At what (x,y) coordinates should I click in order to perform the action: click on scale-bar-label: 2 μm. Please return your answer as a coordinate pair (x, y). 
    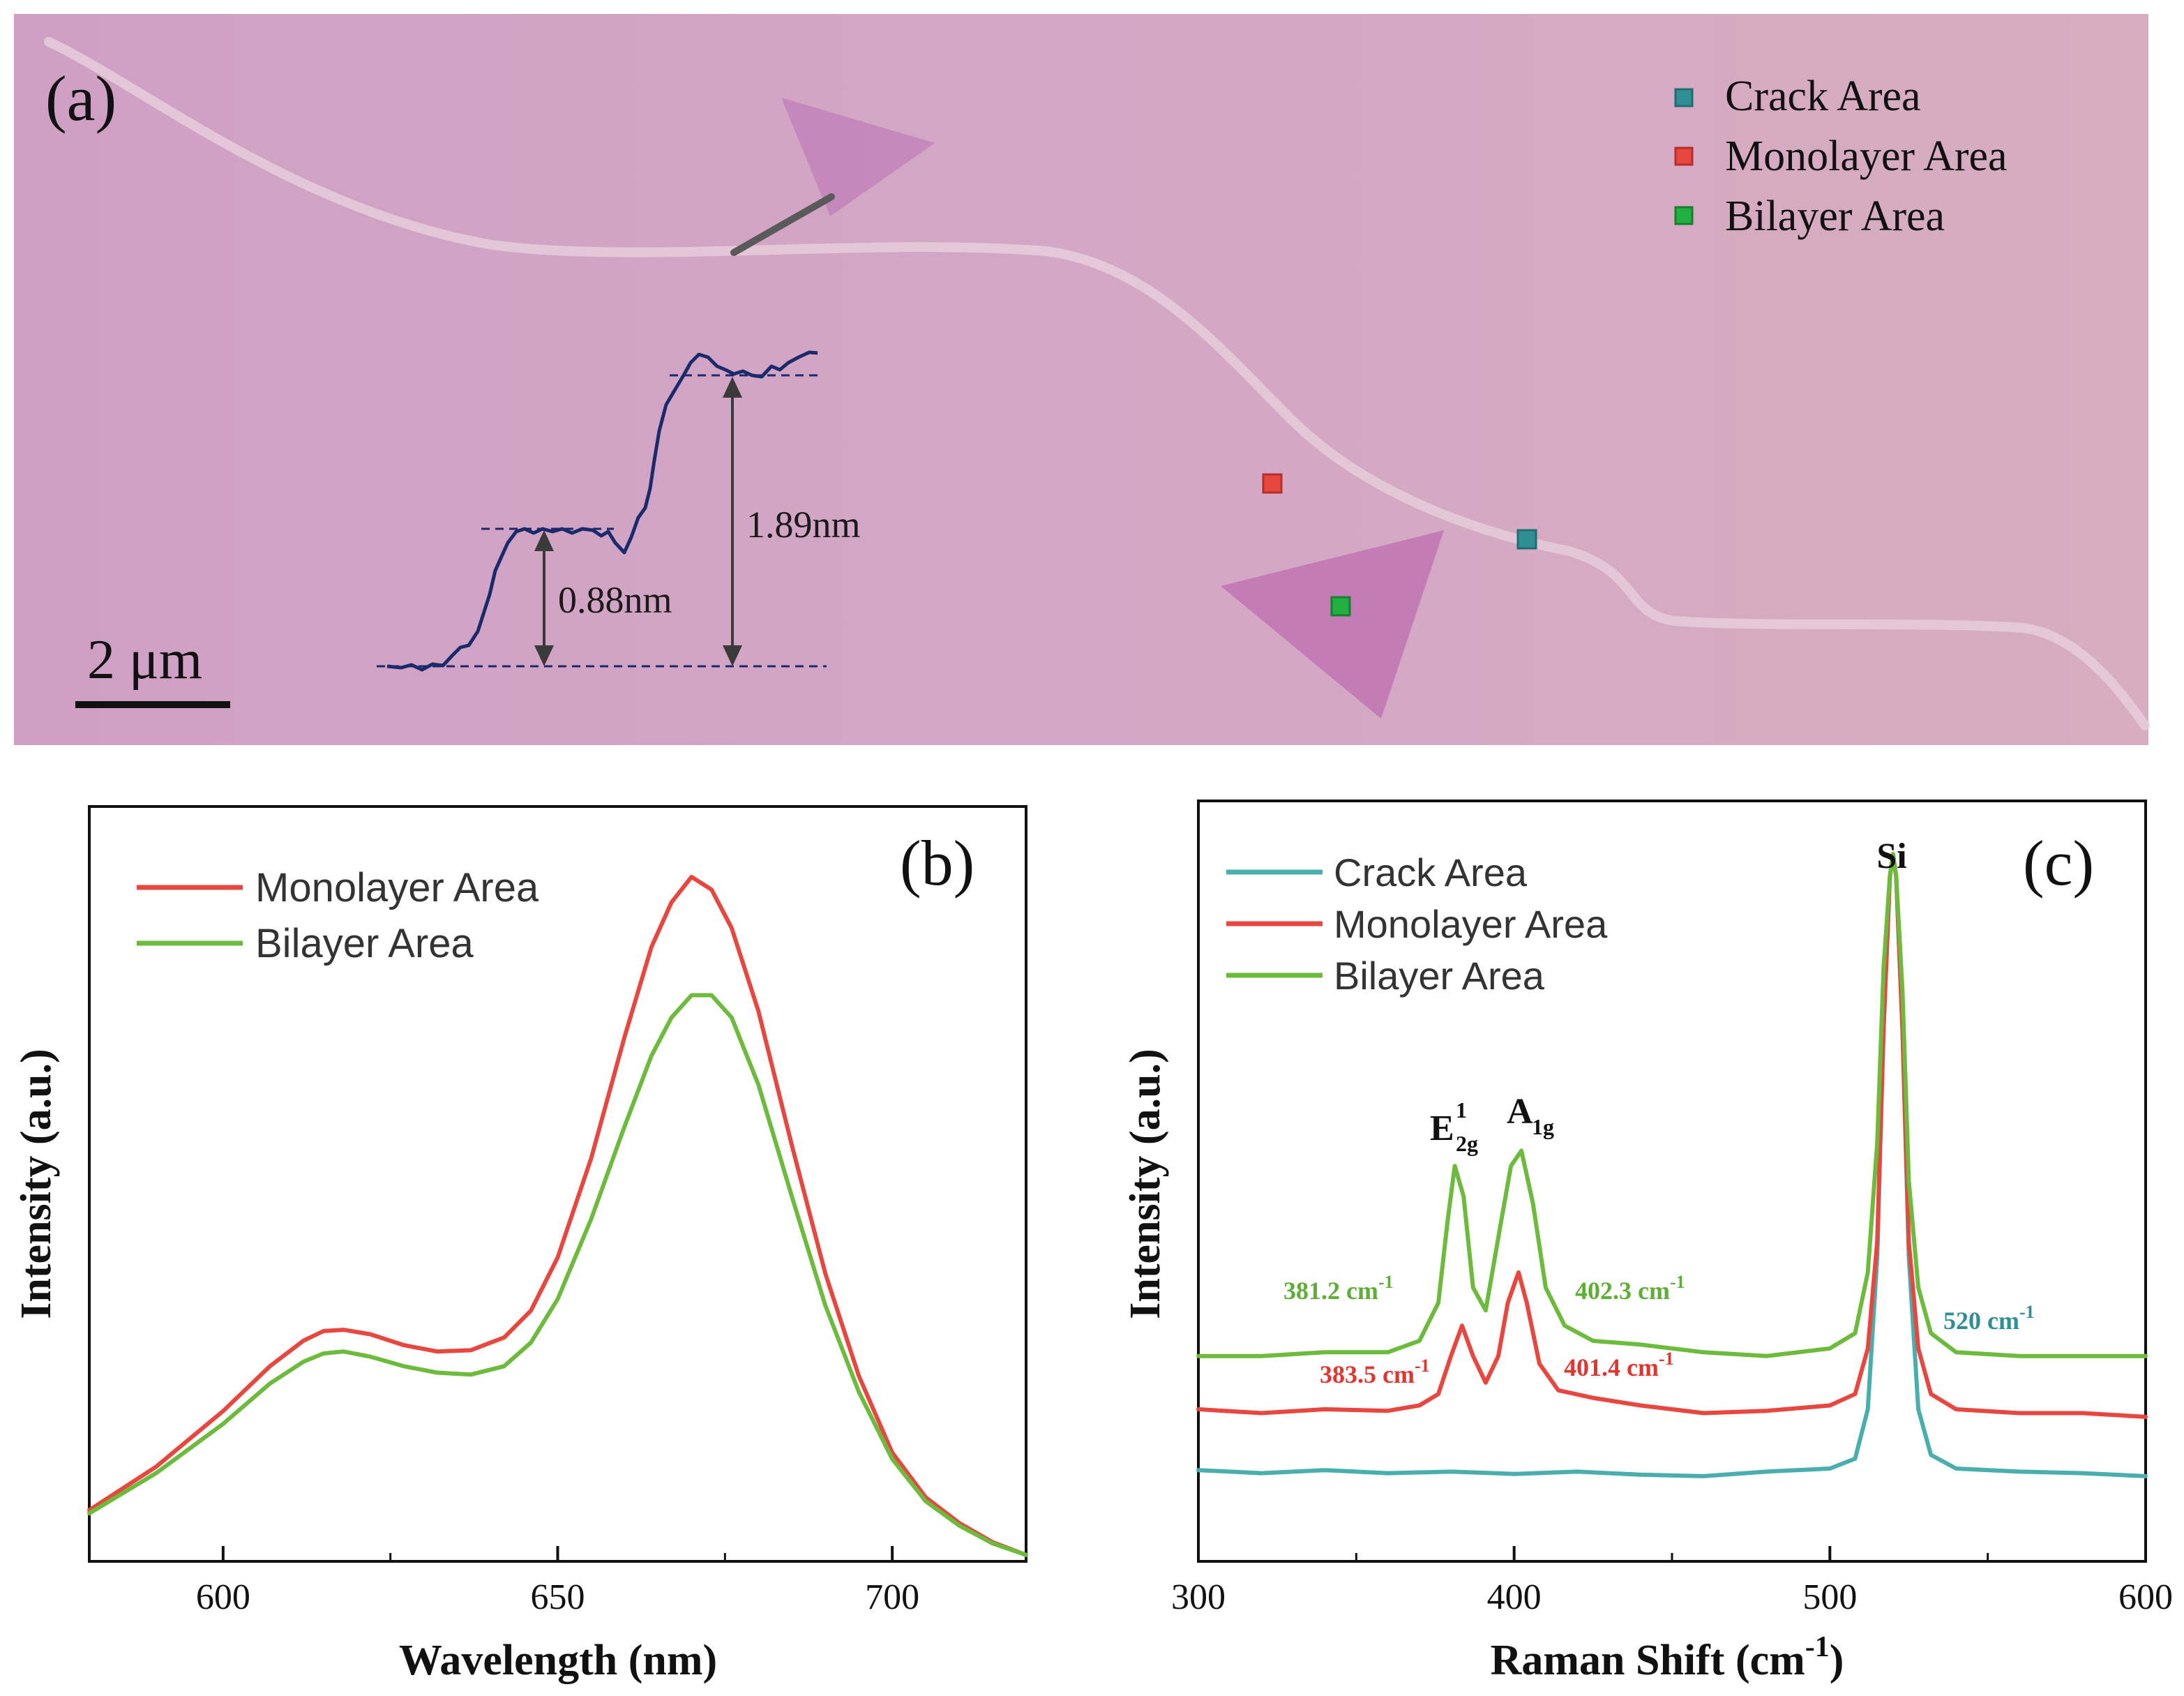
    Looking at the image, I should click on (144, 660).